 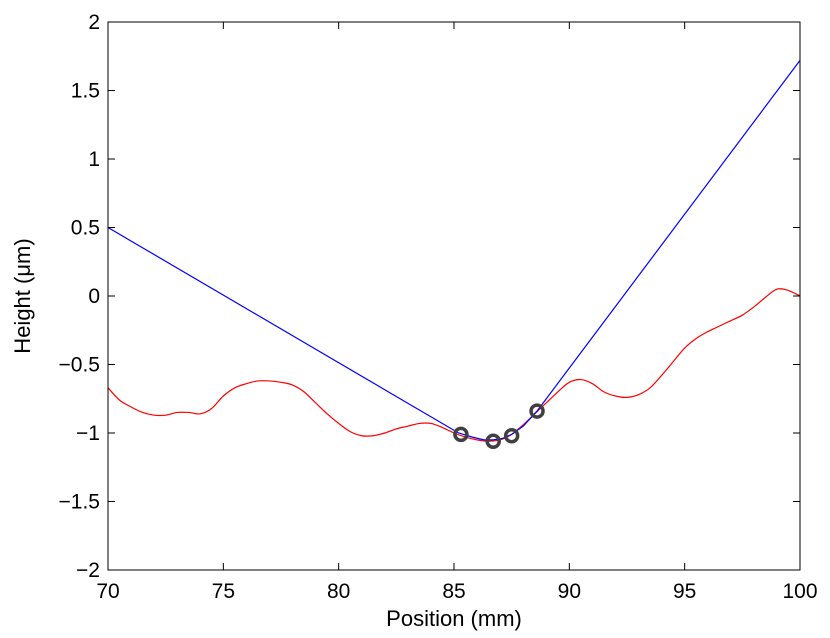 What do you see at coordinates (94, 296) in the screenshot?
I see `y-tick-label: 0` at bounding box center [94, 296].